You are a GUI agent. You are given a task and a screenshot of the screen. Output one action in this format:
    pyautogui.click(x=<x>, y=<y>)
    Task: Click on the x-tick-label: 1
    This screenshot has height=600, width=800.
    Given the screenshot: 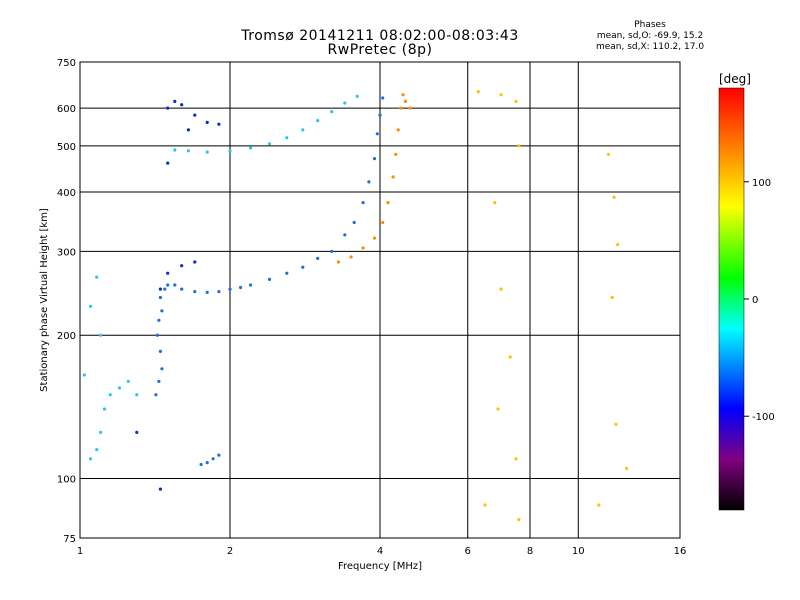 What is the action you would take?
    pyautogui.click(x=80, y=551)
    